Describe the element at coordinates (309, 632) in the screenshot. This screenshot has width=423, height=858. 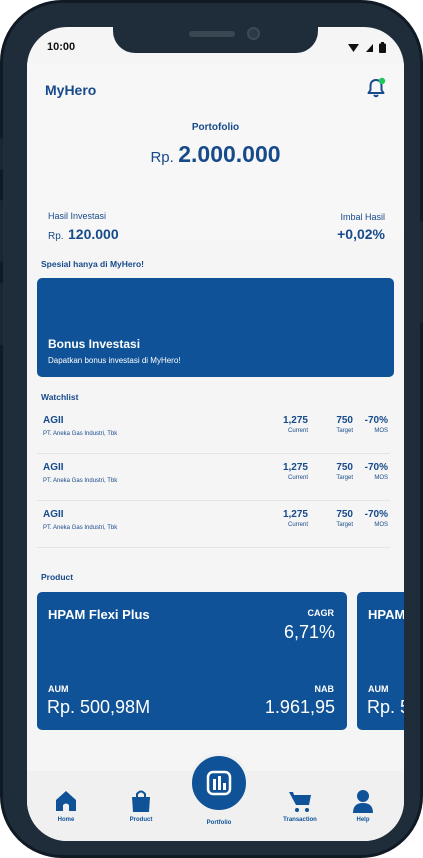
I see `cagr-value: 6,71%` at that location.